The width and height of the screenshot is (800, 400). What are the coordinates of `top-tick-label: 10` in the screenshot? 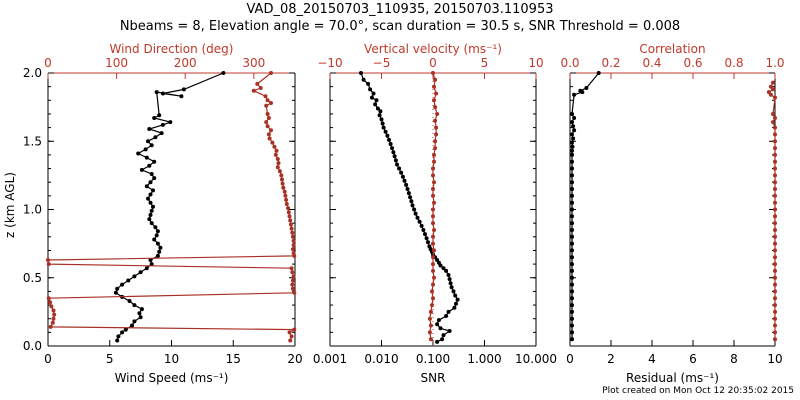 It's located at (535, 63).